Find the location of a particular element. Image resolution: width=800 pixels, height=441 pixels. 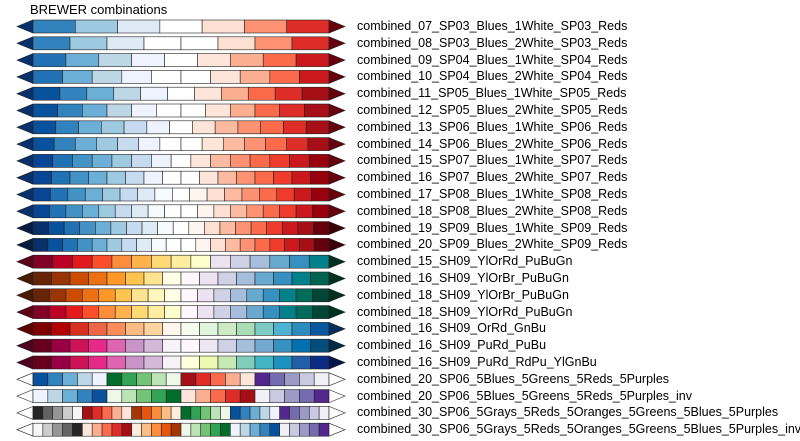

colormap-label: combined_13_SP06_Blues_1White_SP06_Reds is located at coordinates (492, 126).